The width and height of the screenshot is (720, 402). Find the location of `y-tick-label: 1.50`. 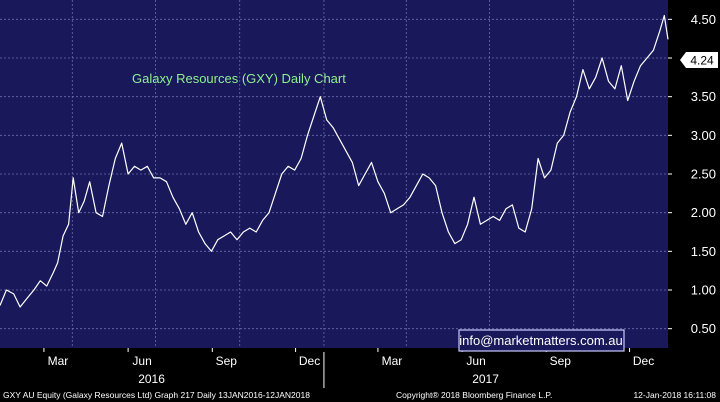

y-tick-label: 1.50 is located at coordinates (703, 251).